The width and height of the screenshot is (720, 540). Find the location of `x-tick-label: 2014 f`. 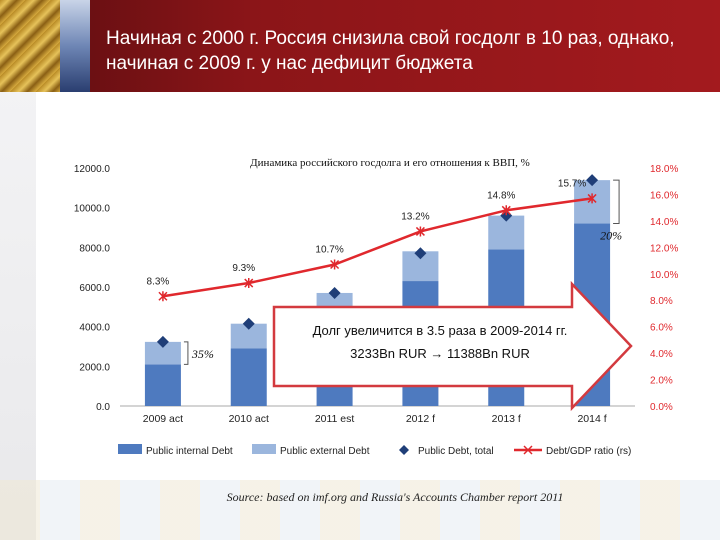

x-tick-label: 2014 f is located at coordinates (591, 419).